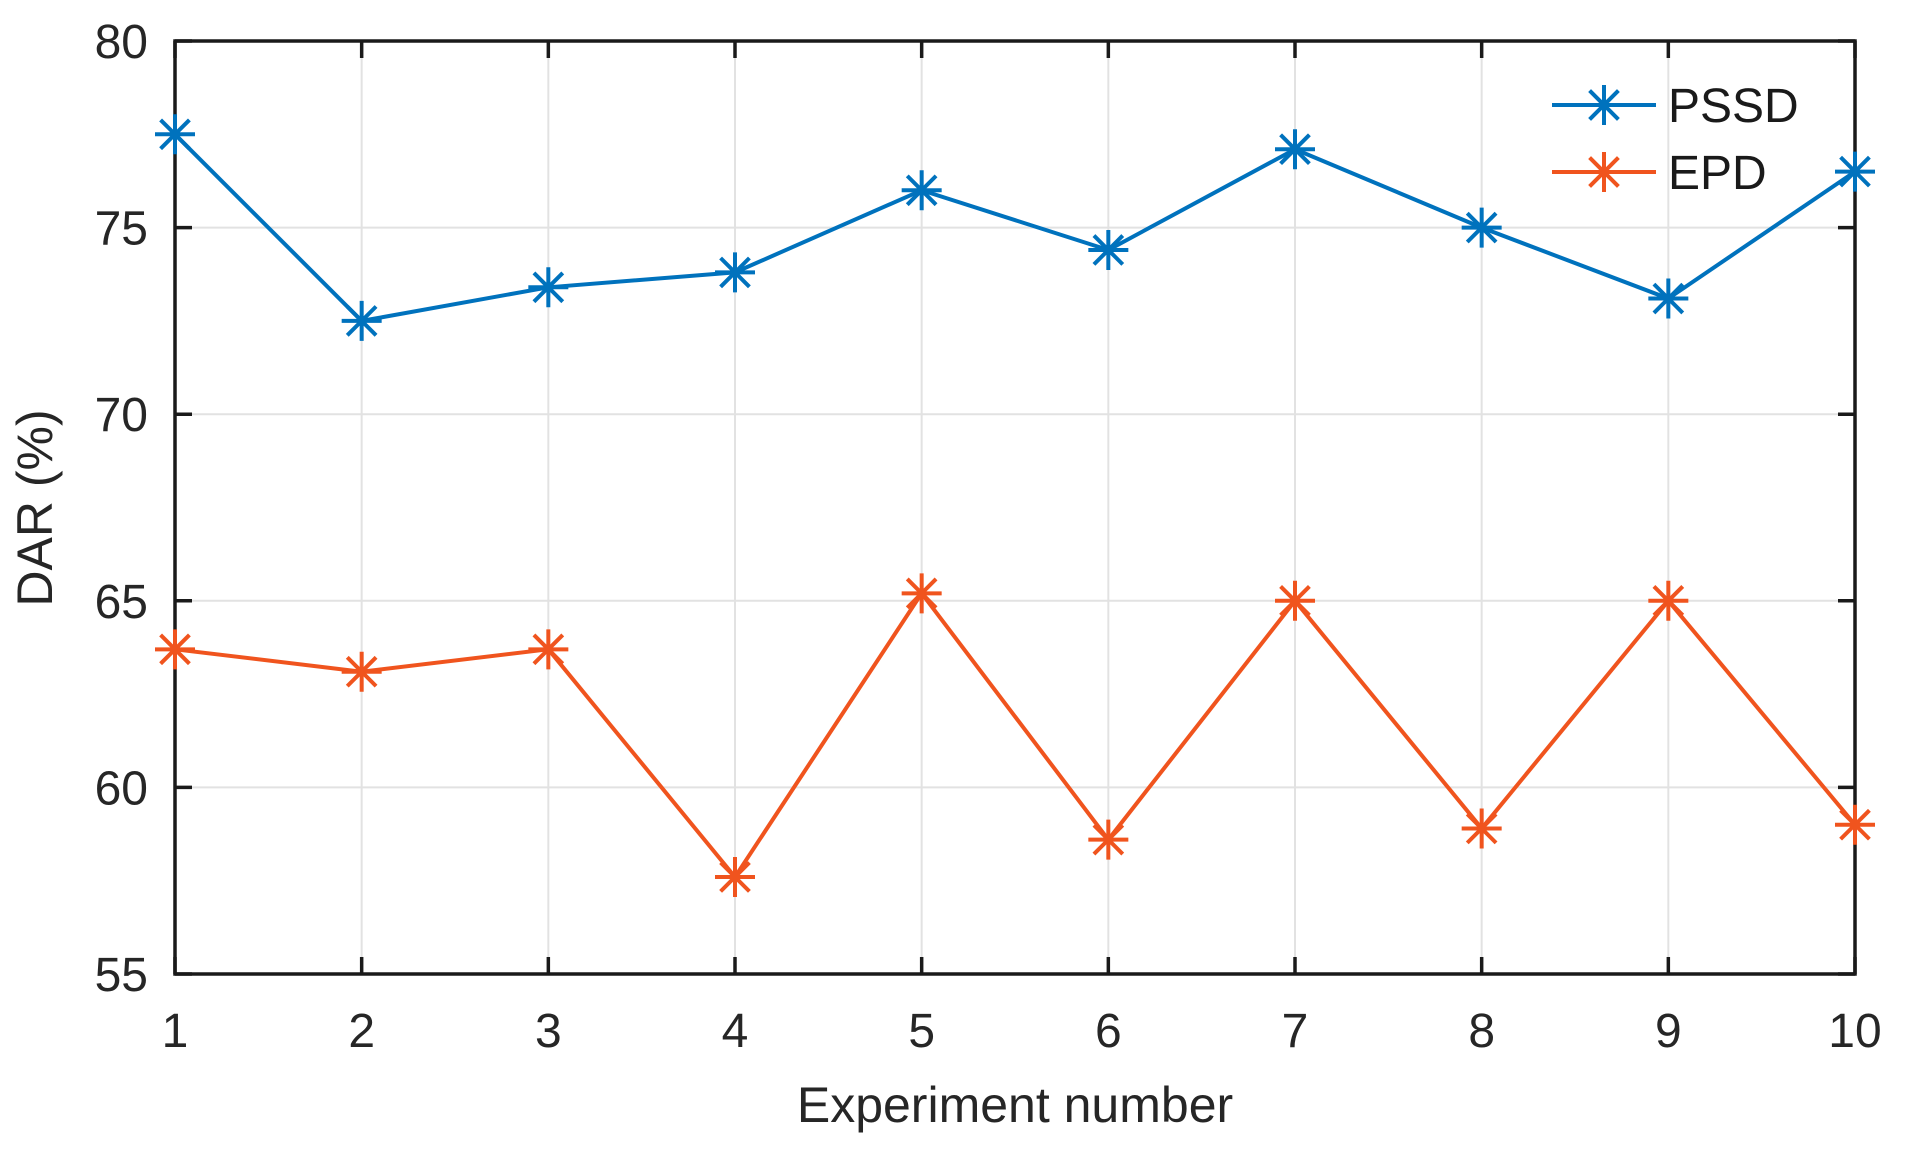 The image size is (1918, 1154). I want to click on legend-marker-epd-asterisk-icon, so click(1604, 172).